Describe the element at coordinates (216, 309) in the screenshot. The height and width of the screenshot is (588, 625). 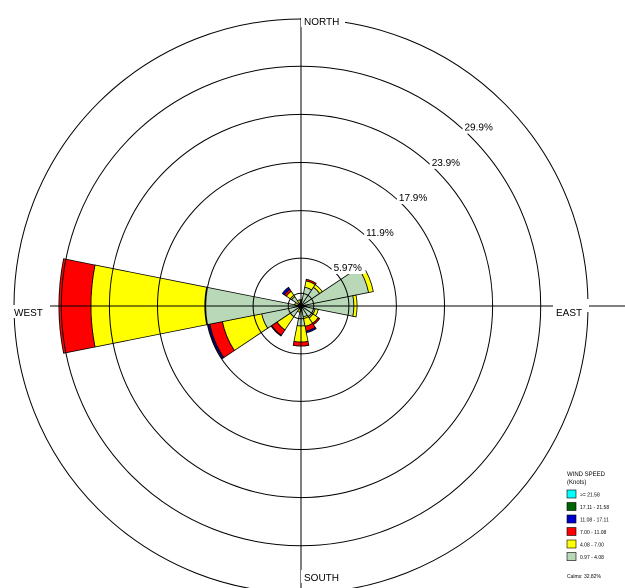
I see `petal-layer` at that location.